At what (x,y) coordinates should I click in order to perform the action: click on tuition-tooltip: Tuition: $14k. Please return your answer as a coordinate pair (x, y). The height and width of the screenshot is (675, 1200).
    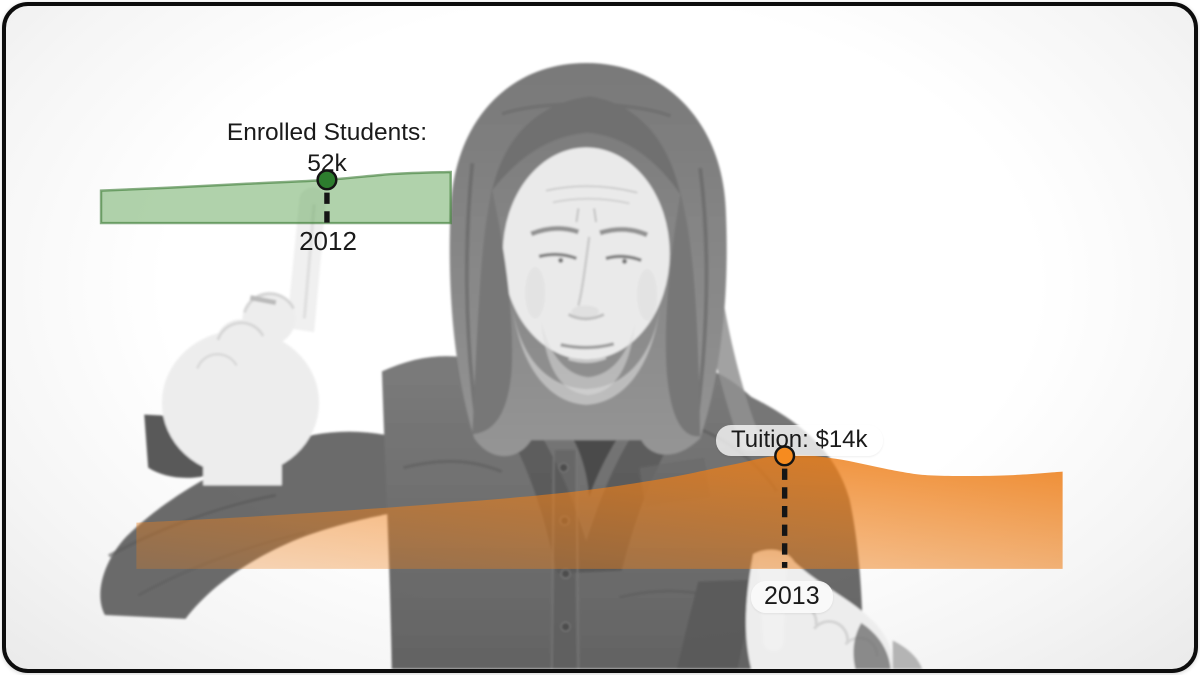
    Looking at the image, I should click on (799, 440).